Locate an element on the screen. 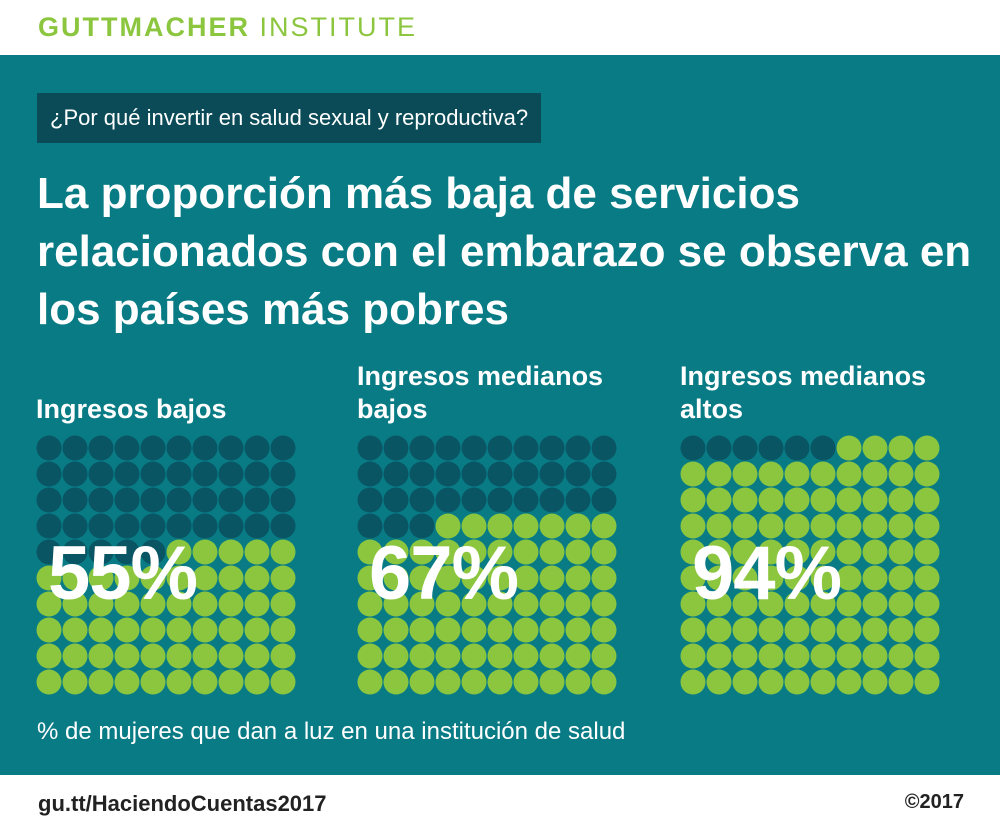  brand-name-bold: GUTTMACHER is located at coordinates (144, 27).